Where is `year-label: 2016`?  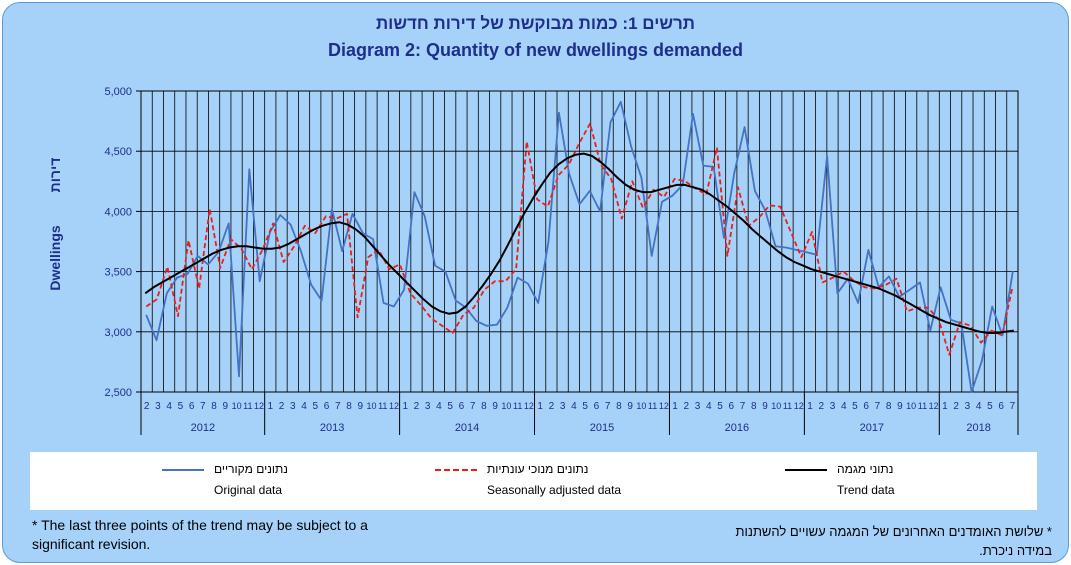
year-label: 2016 is located at coordinates (737, 428).